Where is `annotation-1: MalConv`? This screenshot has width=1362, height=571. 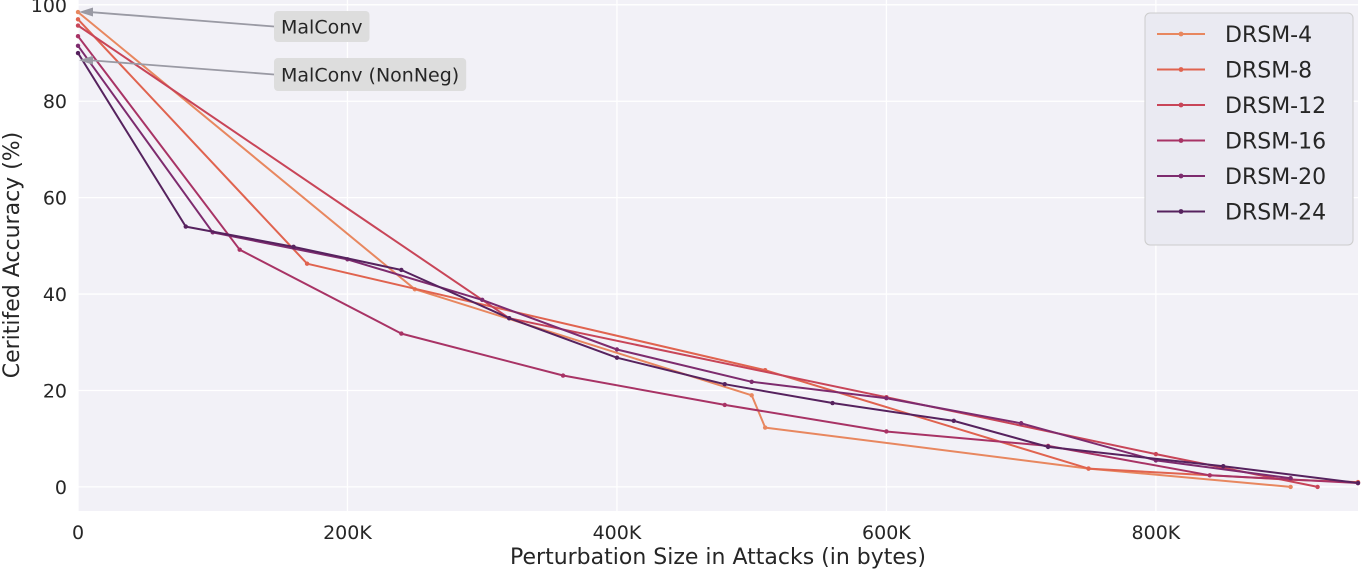 annotation-1: MalConv is located at coordinates (224, 24).